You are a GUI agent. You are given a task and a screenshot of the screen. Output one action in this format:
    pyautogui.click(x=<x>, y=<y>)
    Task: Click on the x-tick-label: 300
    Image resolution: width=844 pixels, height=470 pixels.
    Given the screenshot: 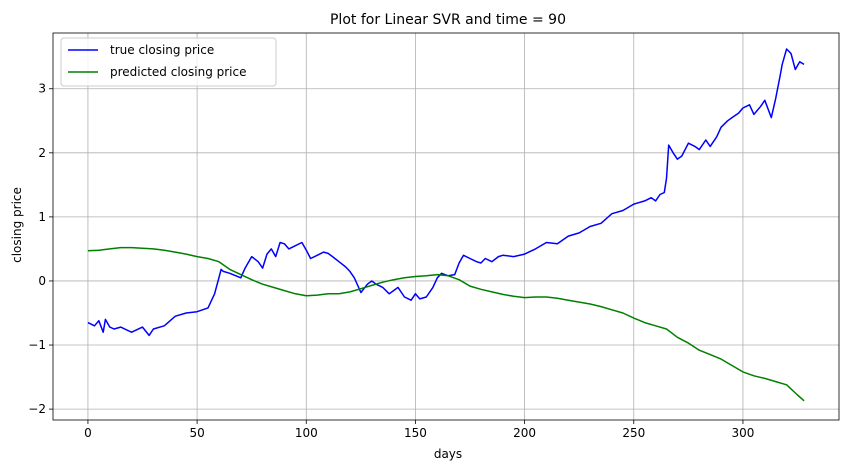 What is the action you would take?
    pyautogui.click(x=742, y=433)
    